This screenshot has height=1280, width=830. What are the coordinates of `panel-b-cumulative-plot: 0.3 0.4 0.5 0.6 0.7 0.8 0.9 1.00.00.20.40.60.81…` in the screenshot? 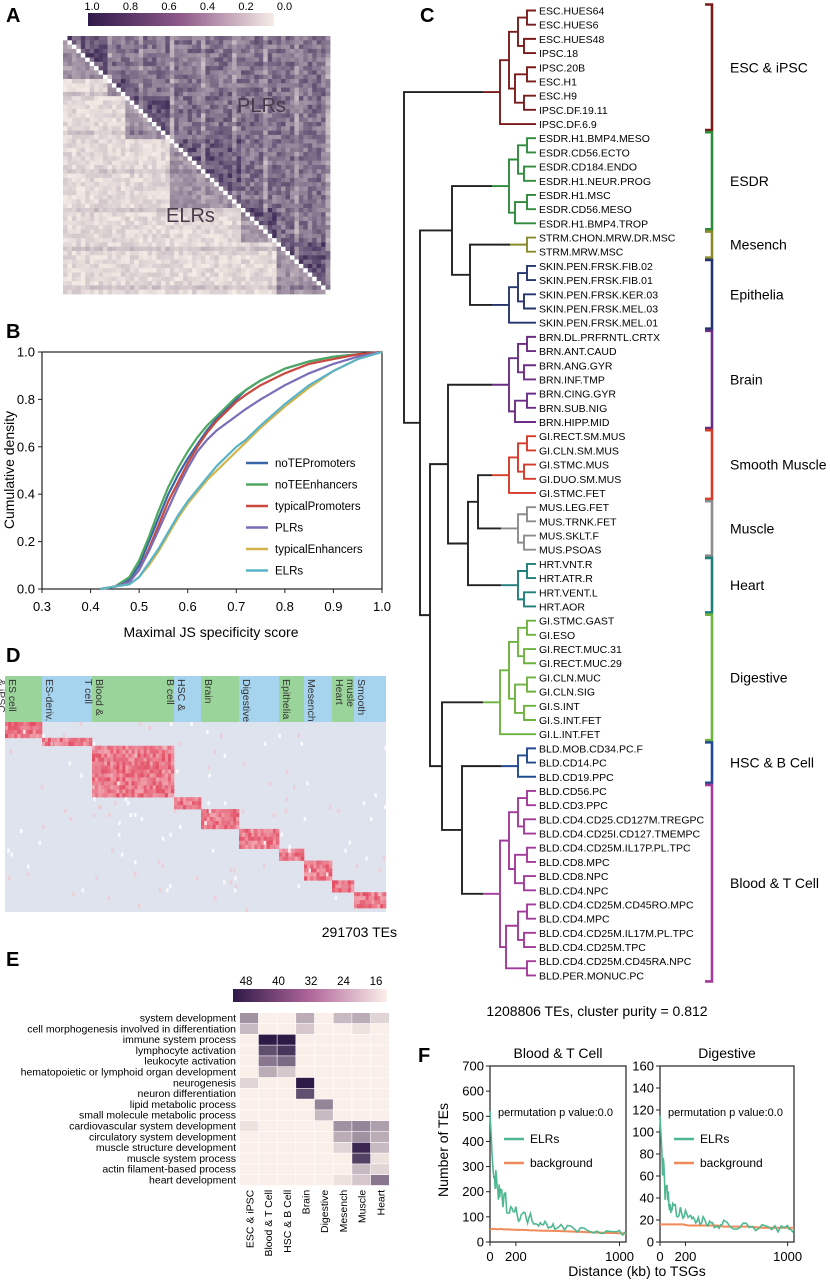 It's located at (196, 493).